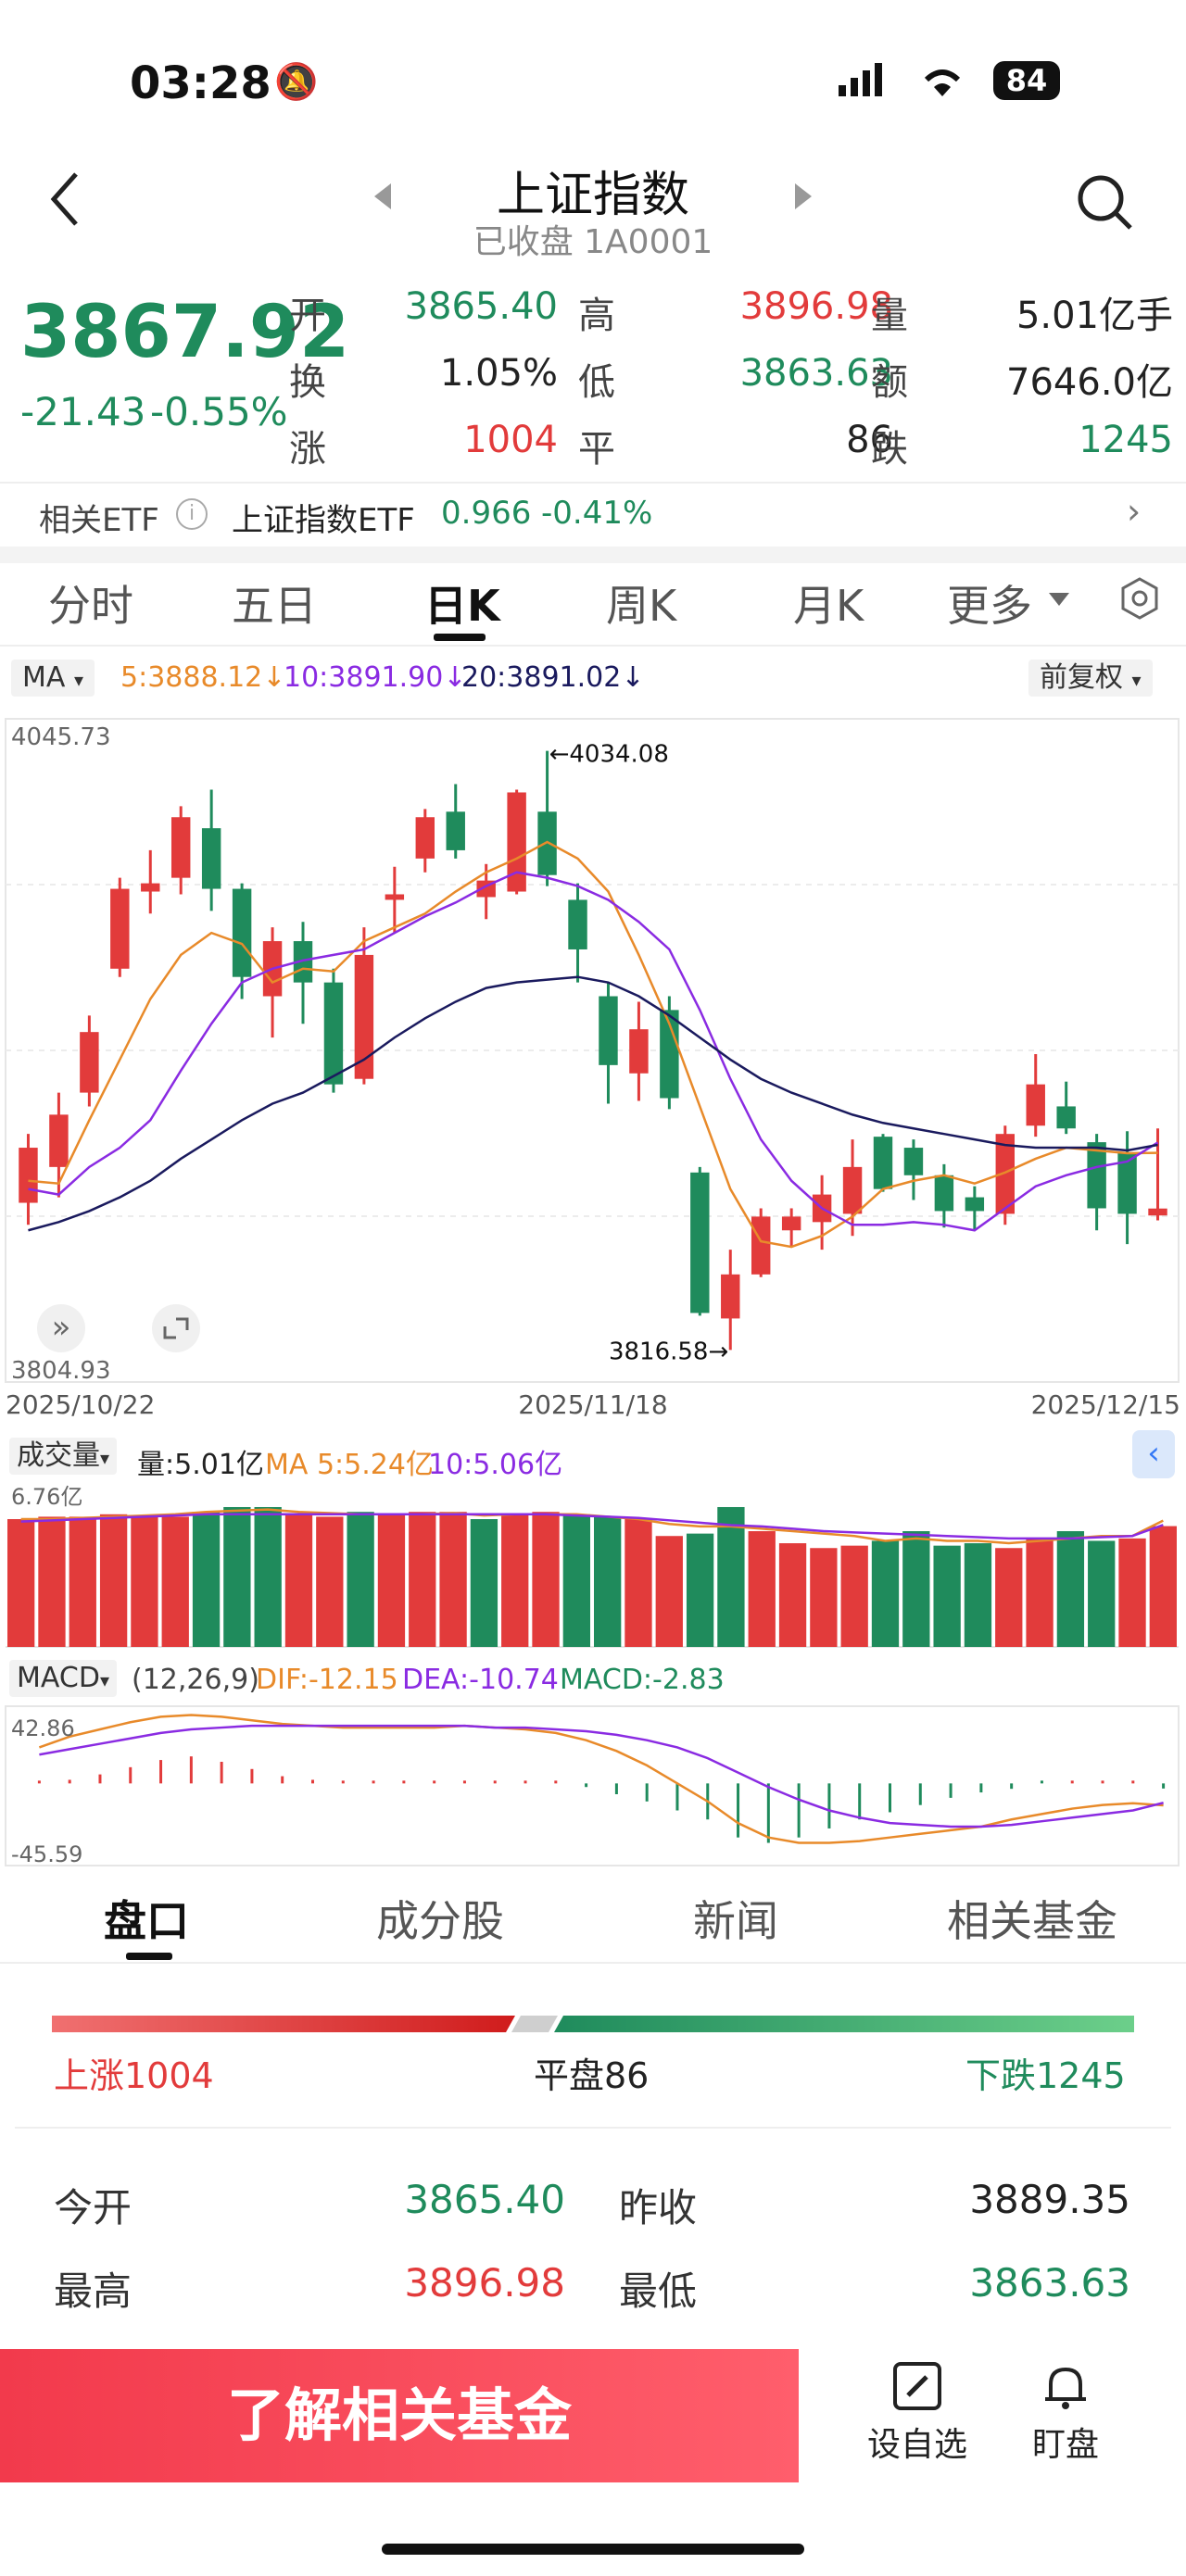  Describe the element at coordinates (889, 382) in the screenshot. I see `quote-field-label: 额` at that location.